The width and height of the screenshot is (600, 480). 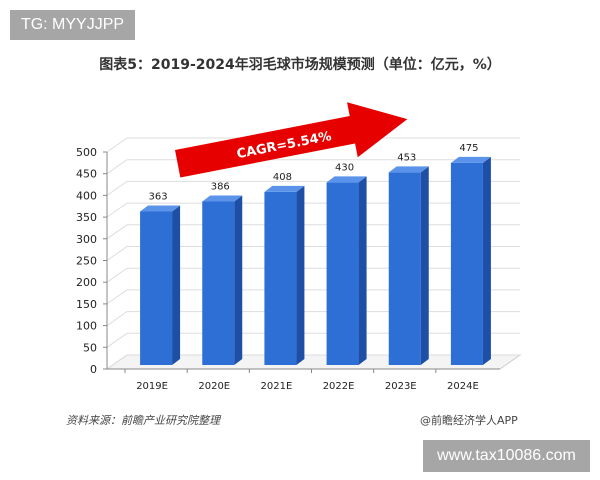 I want to click on data-label: 430, so click(x=344, y=167).